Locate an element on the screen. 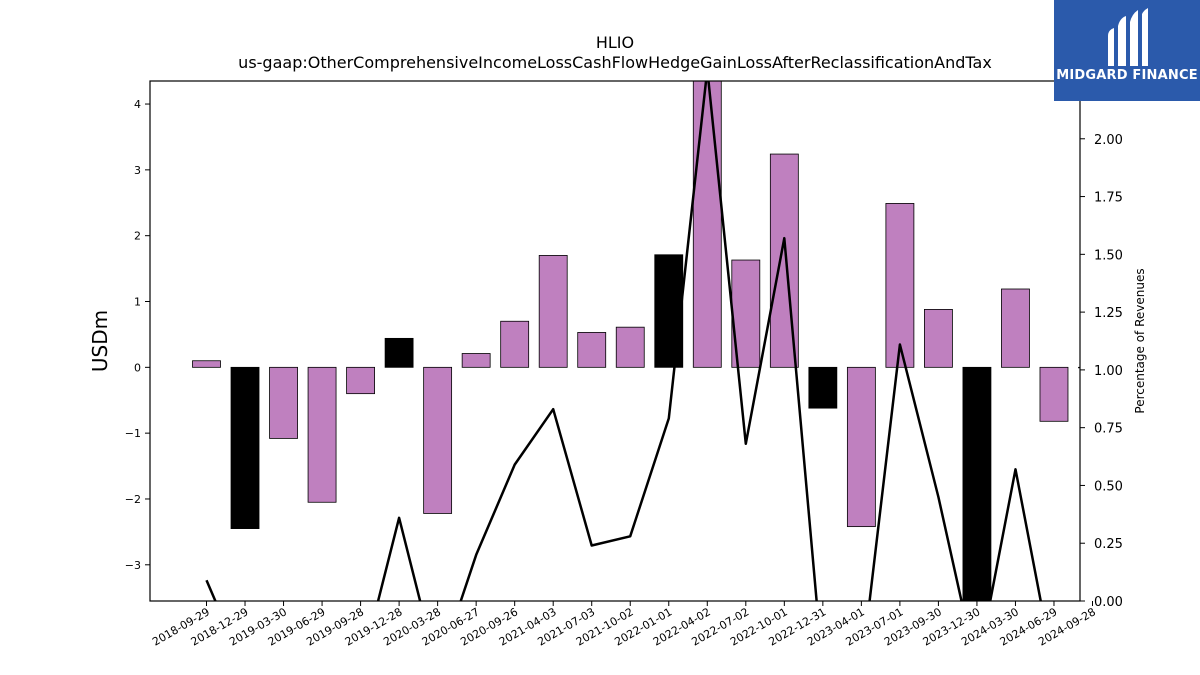 This screenshot has width=1200, height=675. y2-tick-label: 1.25 is located at coordinates (1108, 313).